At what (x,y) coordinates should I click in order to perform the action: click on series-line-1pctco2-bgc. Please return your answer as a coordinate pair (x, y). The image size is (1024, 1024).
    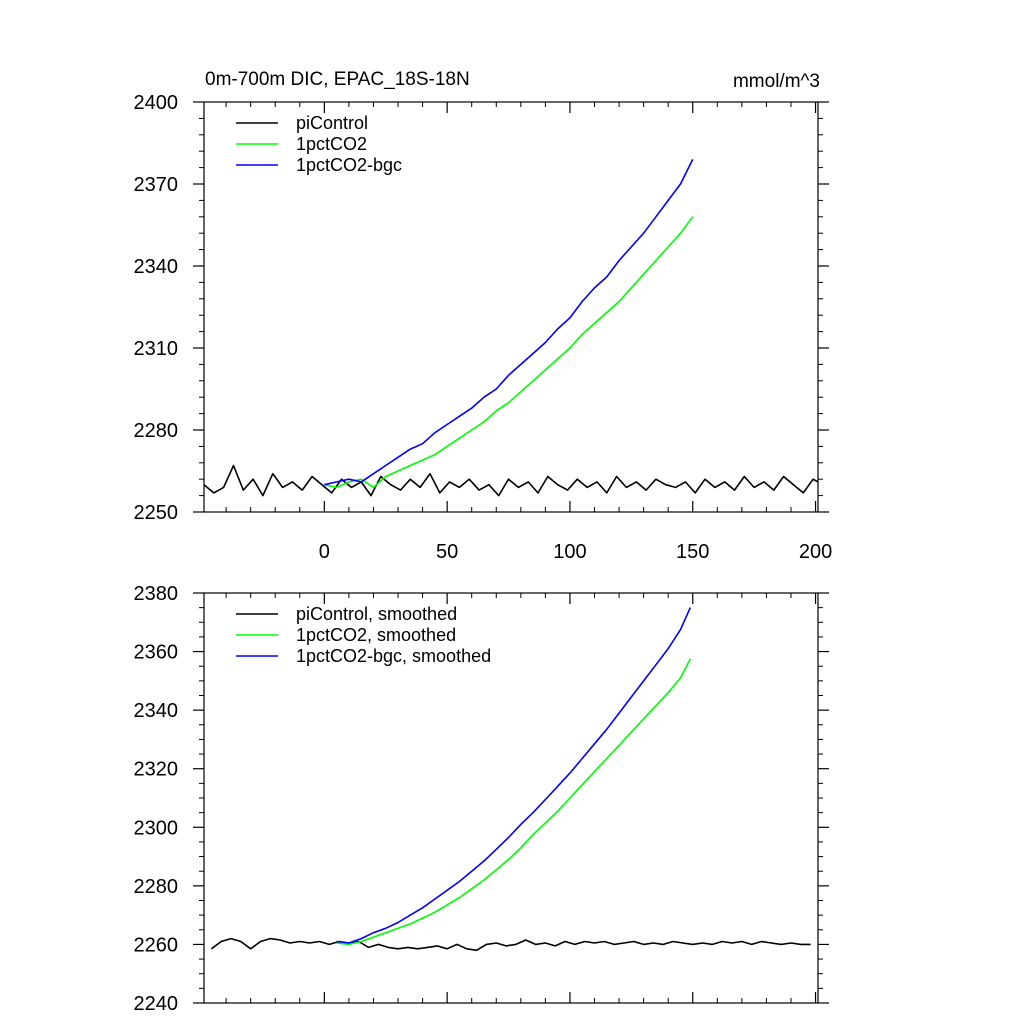
    Looking at the image, I should click on (509, 322).